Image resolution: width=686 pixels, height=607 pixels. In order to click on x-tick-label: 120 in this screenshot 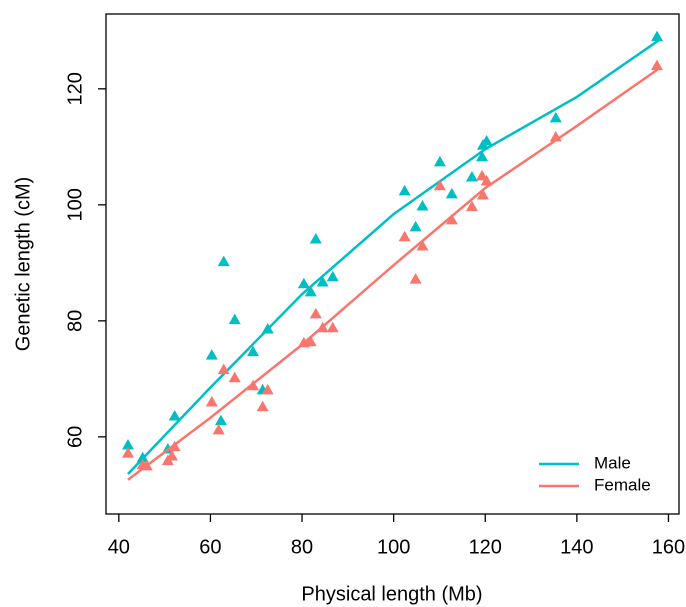, I will do `click(485, 547)`.